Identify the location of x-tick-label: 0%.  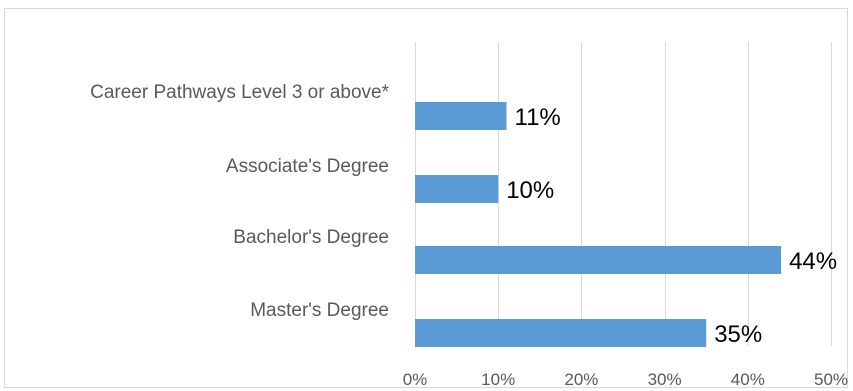
(415, 379).